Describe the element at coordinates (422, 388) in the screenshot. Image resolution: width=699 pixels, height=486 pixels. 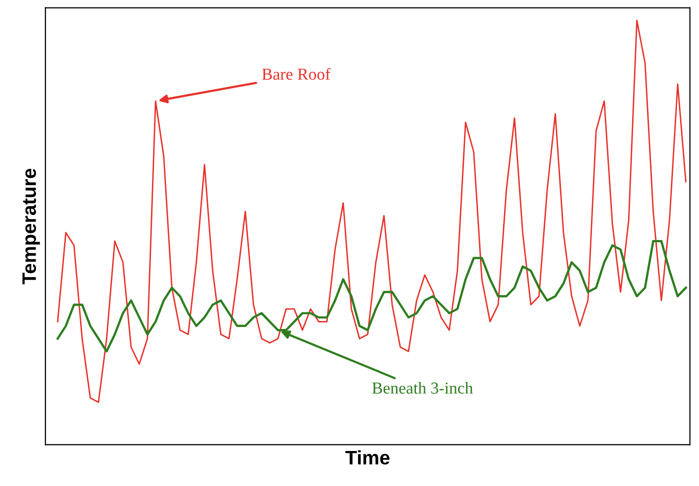
I see `text: Beneath 3-inch` at that location.